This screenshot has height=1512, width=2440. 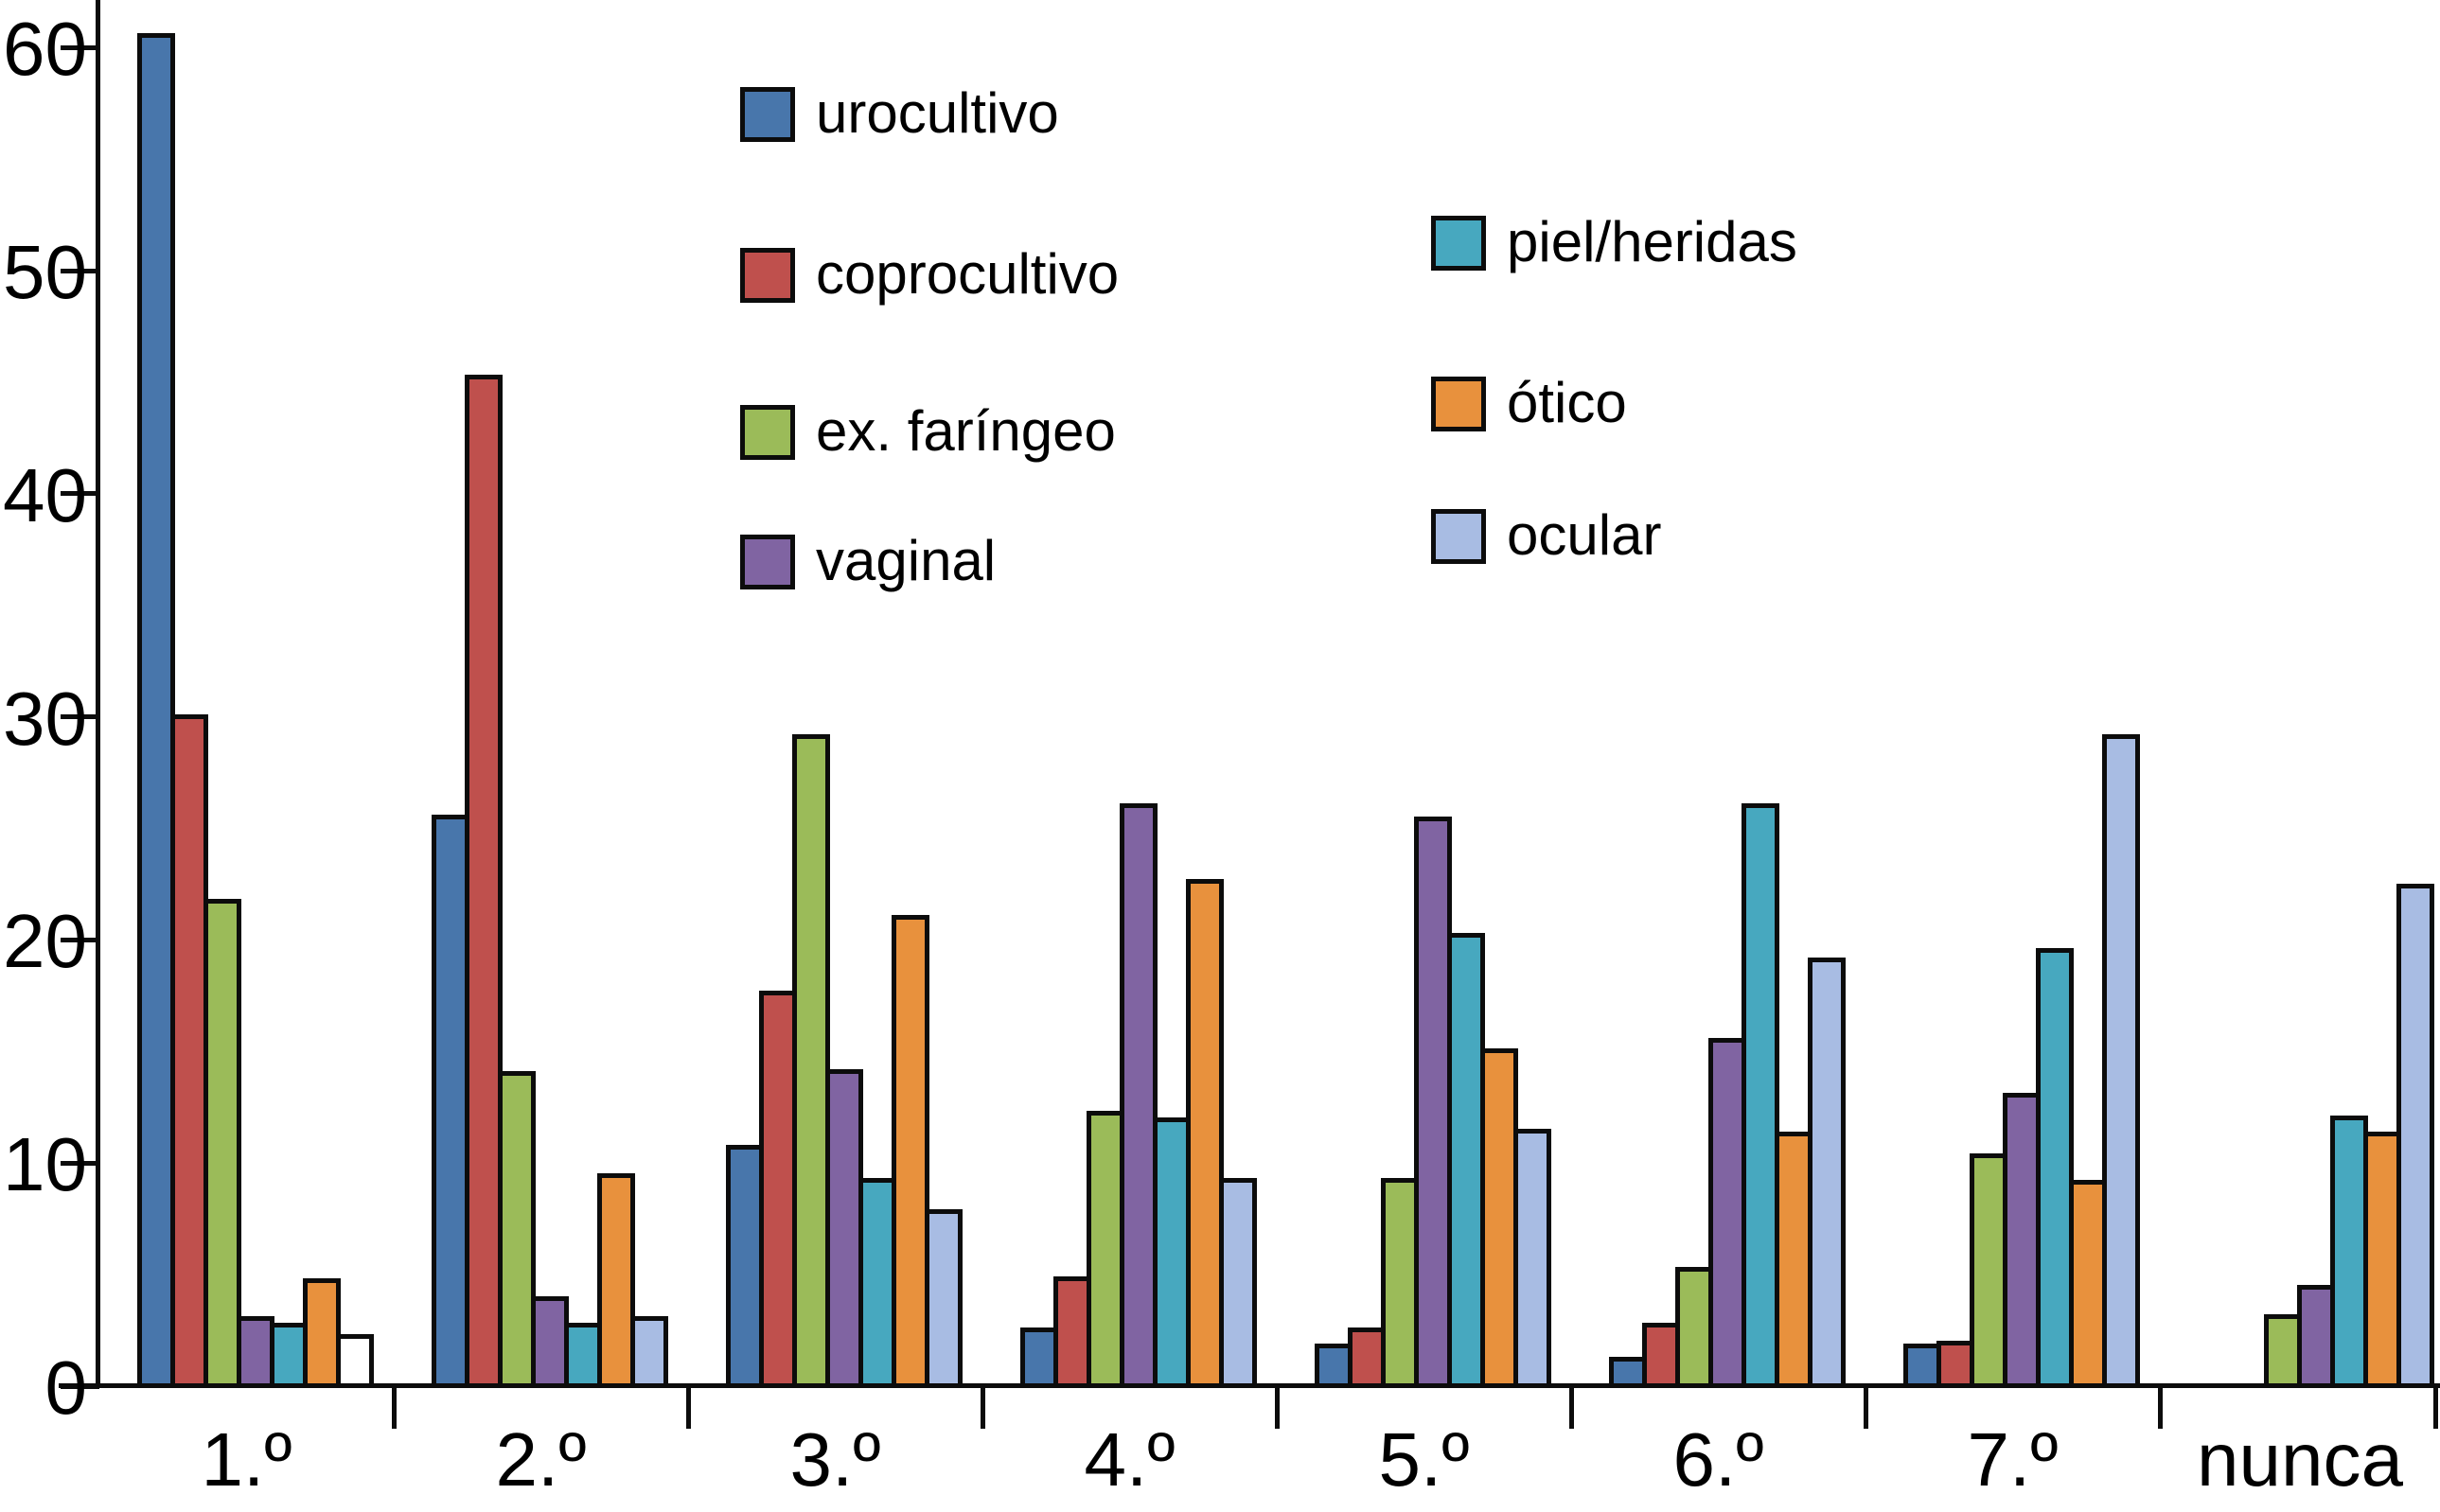 What do you see at coordinates (2013, 1459) in the screenshot?
I see `x-category-label: 7.º` at bounding box center [2013, 1459].